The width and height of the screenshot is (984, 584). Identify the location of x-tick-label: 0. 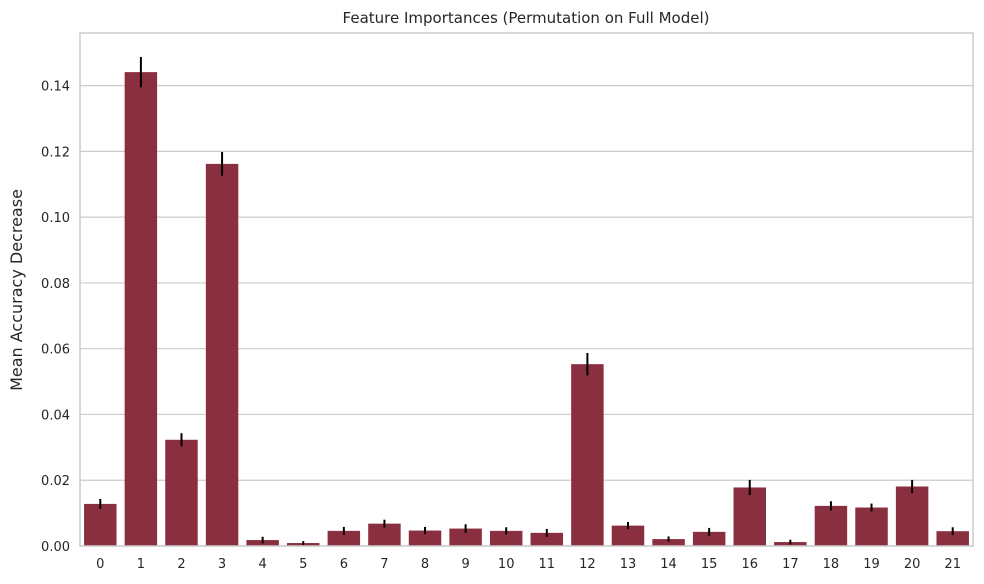
(100, 564).